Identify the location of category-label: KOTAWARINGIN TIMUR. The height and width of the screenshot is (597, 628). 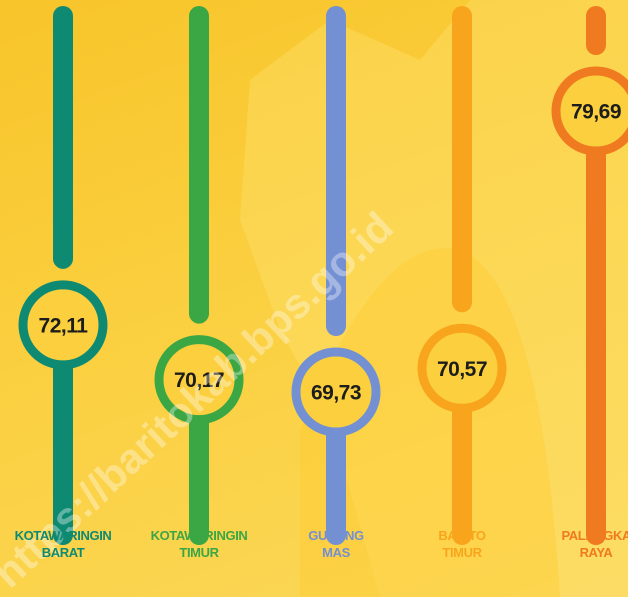
(199, 544).